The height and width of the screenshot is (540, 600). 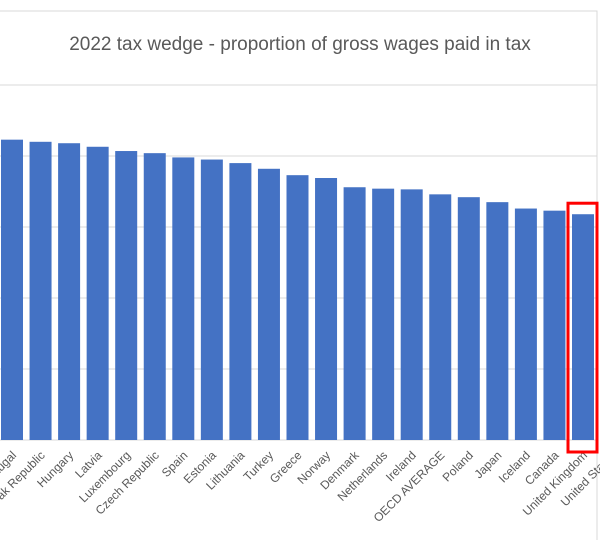 I want to click on bar-norway, so click(x=326, y=309).